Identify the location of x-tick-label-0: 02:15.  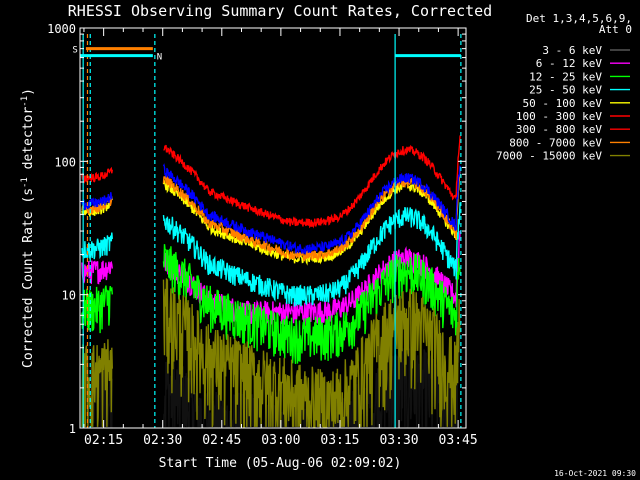
(103, 440).